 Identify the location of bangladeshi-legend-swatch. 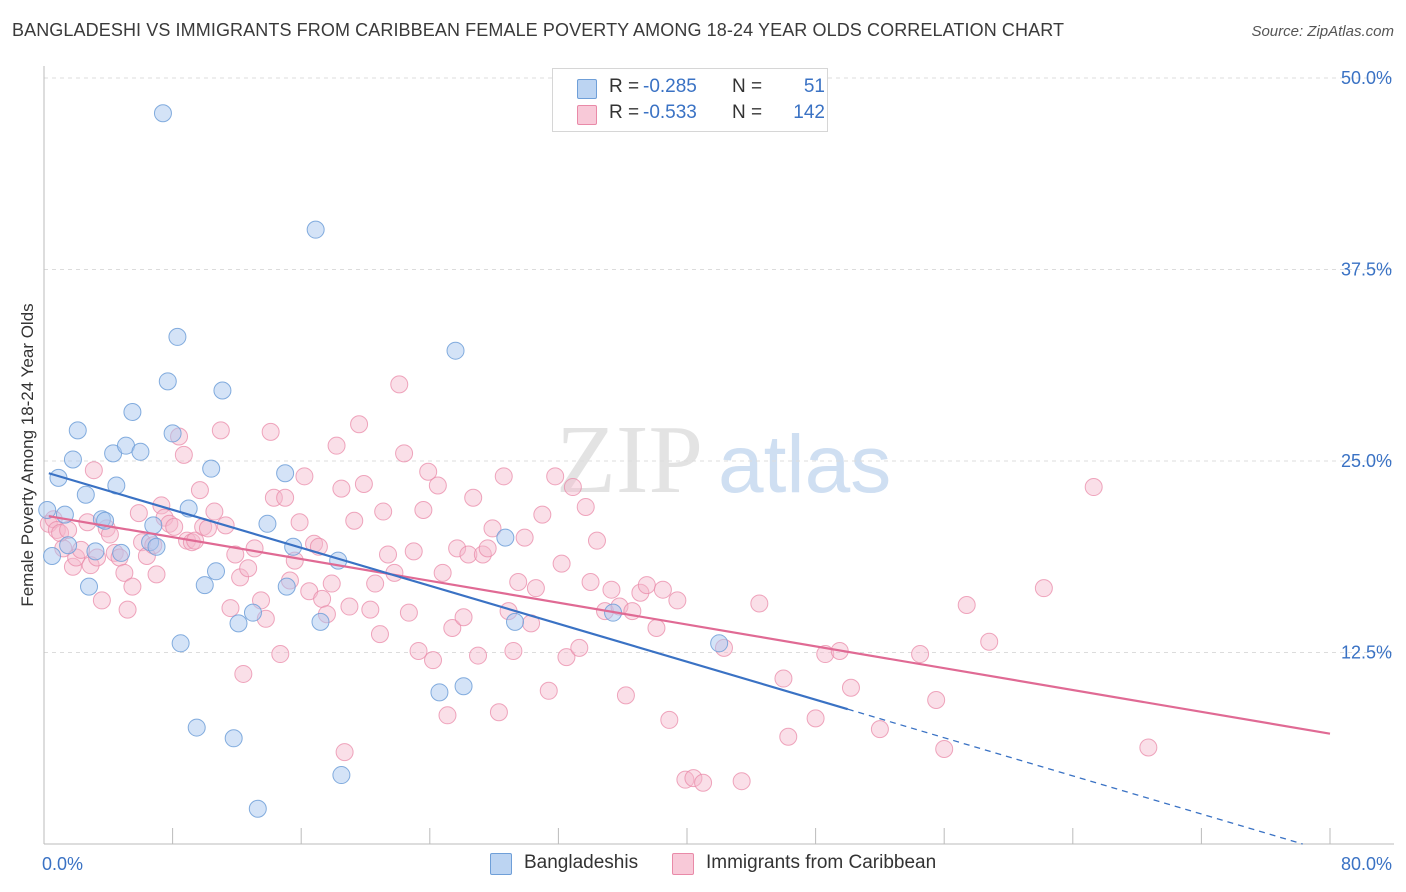
(501, 864).